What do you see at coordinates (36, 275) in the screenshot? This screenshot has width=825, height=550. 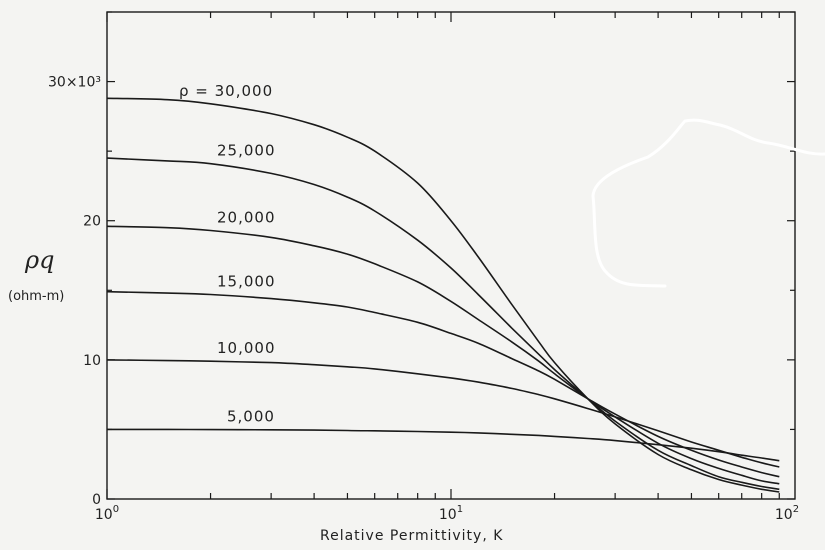 I see `y-axis-label-group: ρq (ohm-m)` at bounding box center [36, 275].